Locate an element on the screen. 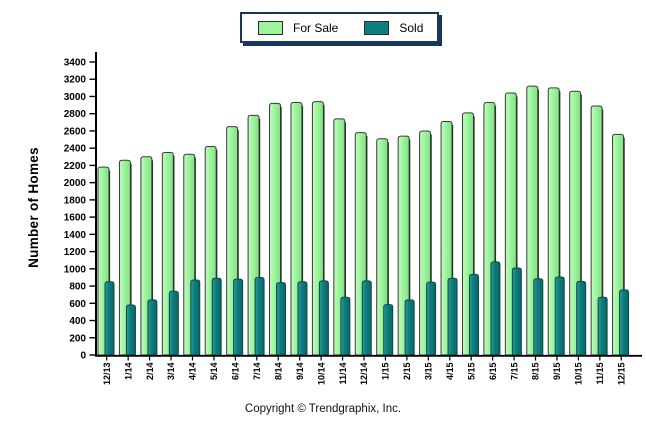 This screenshot has height=434, width=646. x-tick-label: 1/15 is located at coordinates (386, 372).